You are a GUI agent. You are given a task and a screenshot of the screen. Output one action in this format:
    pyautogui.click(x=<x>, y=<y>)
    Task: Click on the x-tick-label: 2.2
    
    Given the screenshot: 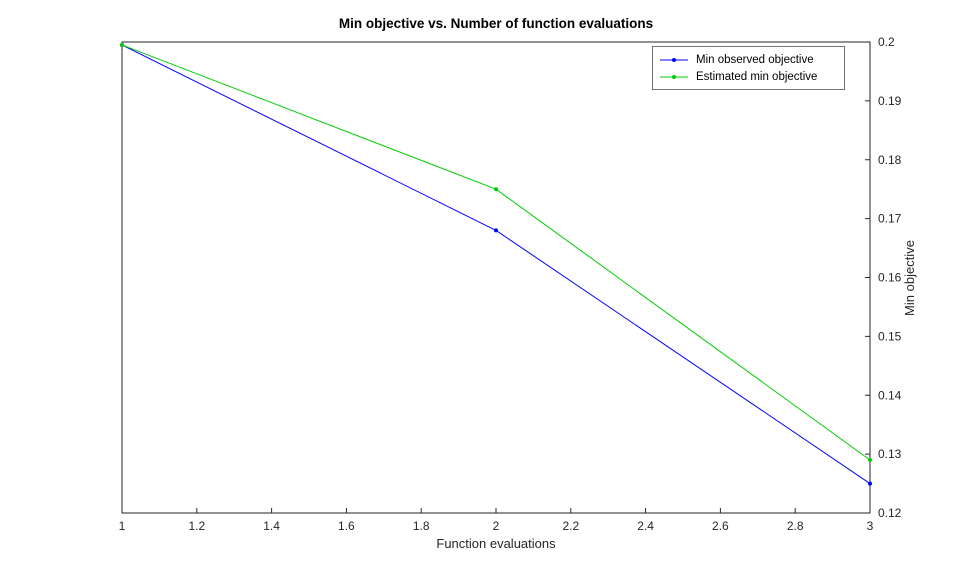 What is the action you would take?
    pyautogui.click(x=570, y=526)
    